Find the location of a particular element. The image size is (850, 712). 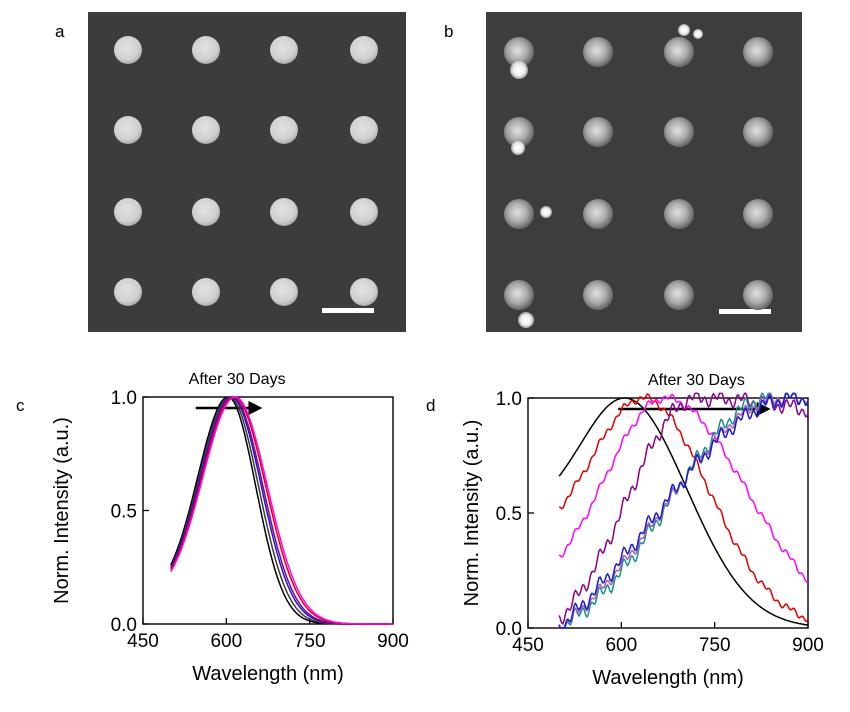

scale-bar-a is located at coordinates (348, 310).